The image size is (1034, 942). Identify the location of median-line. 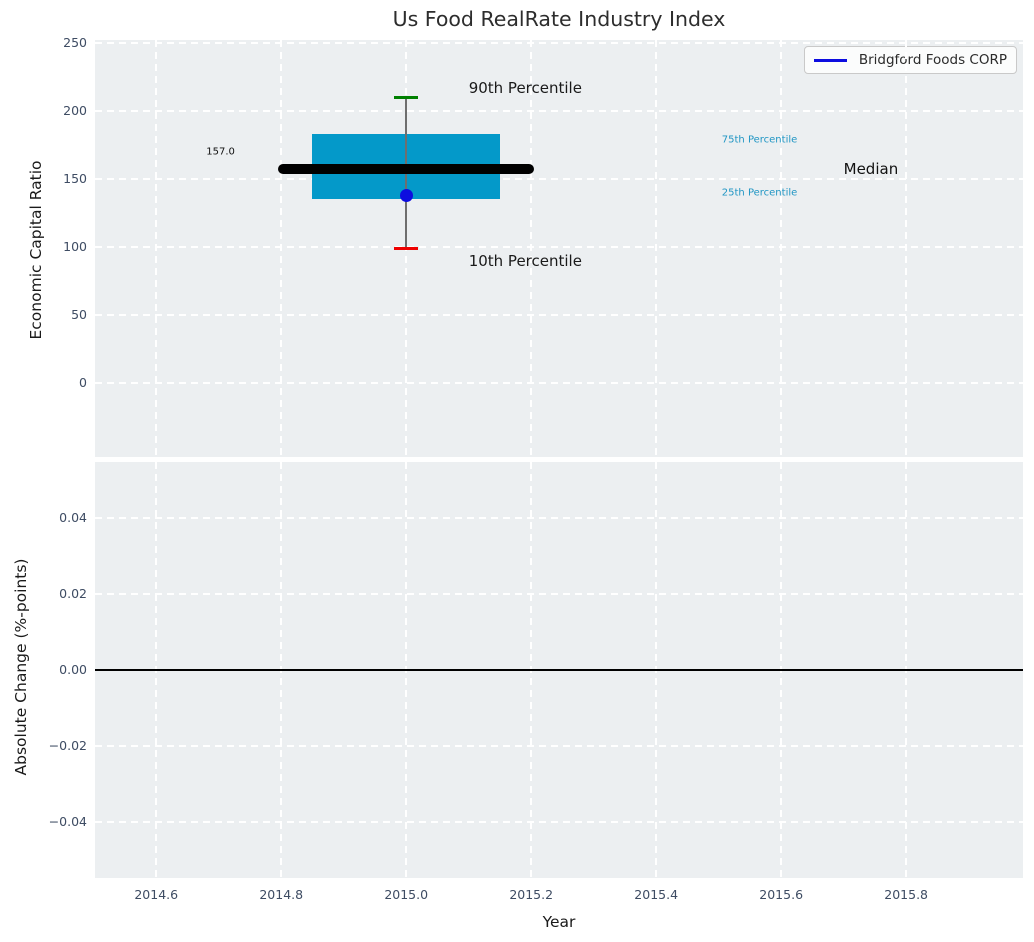
(406, 169).